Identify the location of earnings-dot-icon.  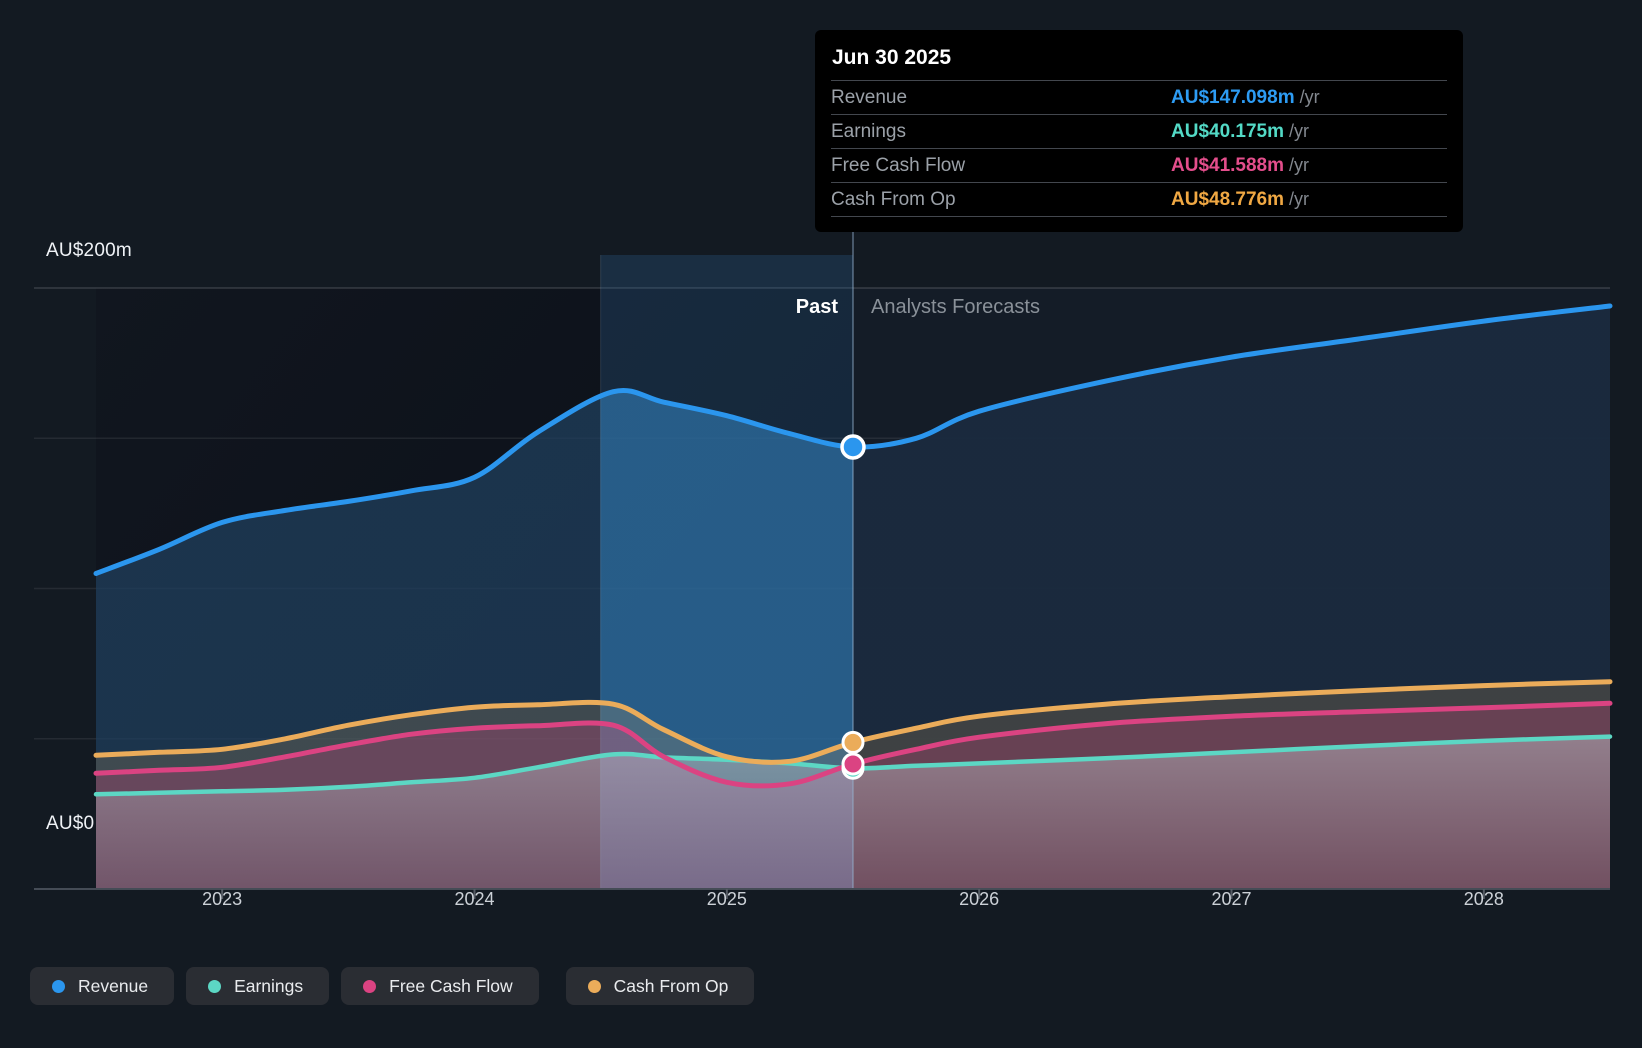
(215, 986).